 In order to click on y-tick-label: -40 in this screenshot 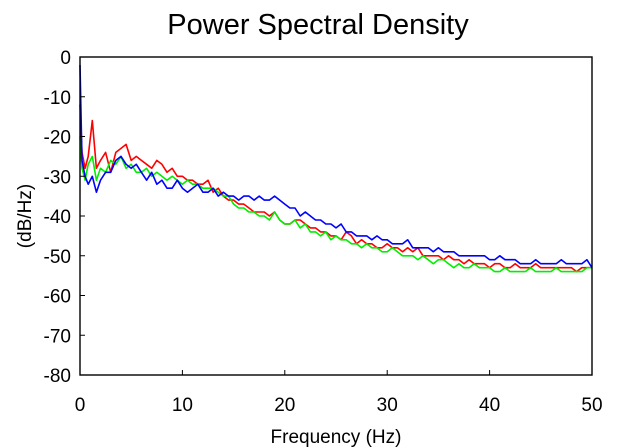, I will do `click(57, 217)`.